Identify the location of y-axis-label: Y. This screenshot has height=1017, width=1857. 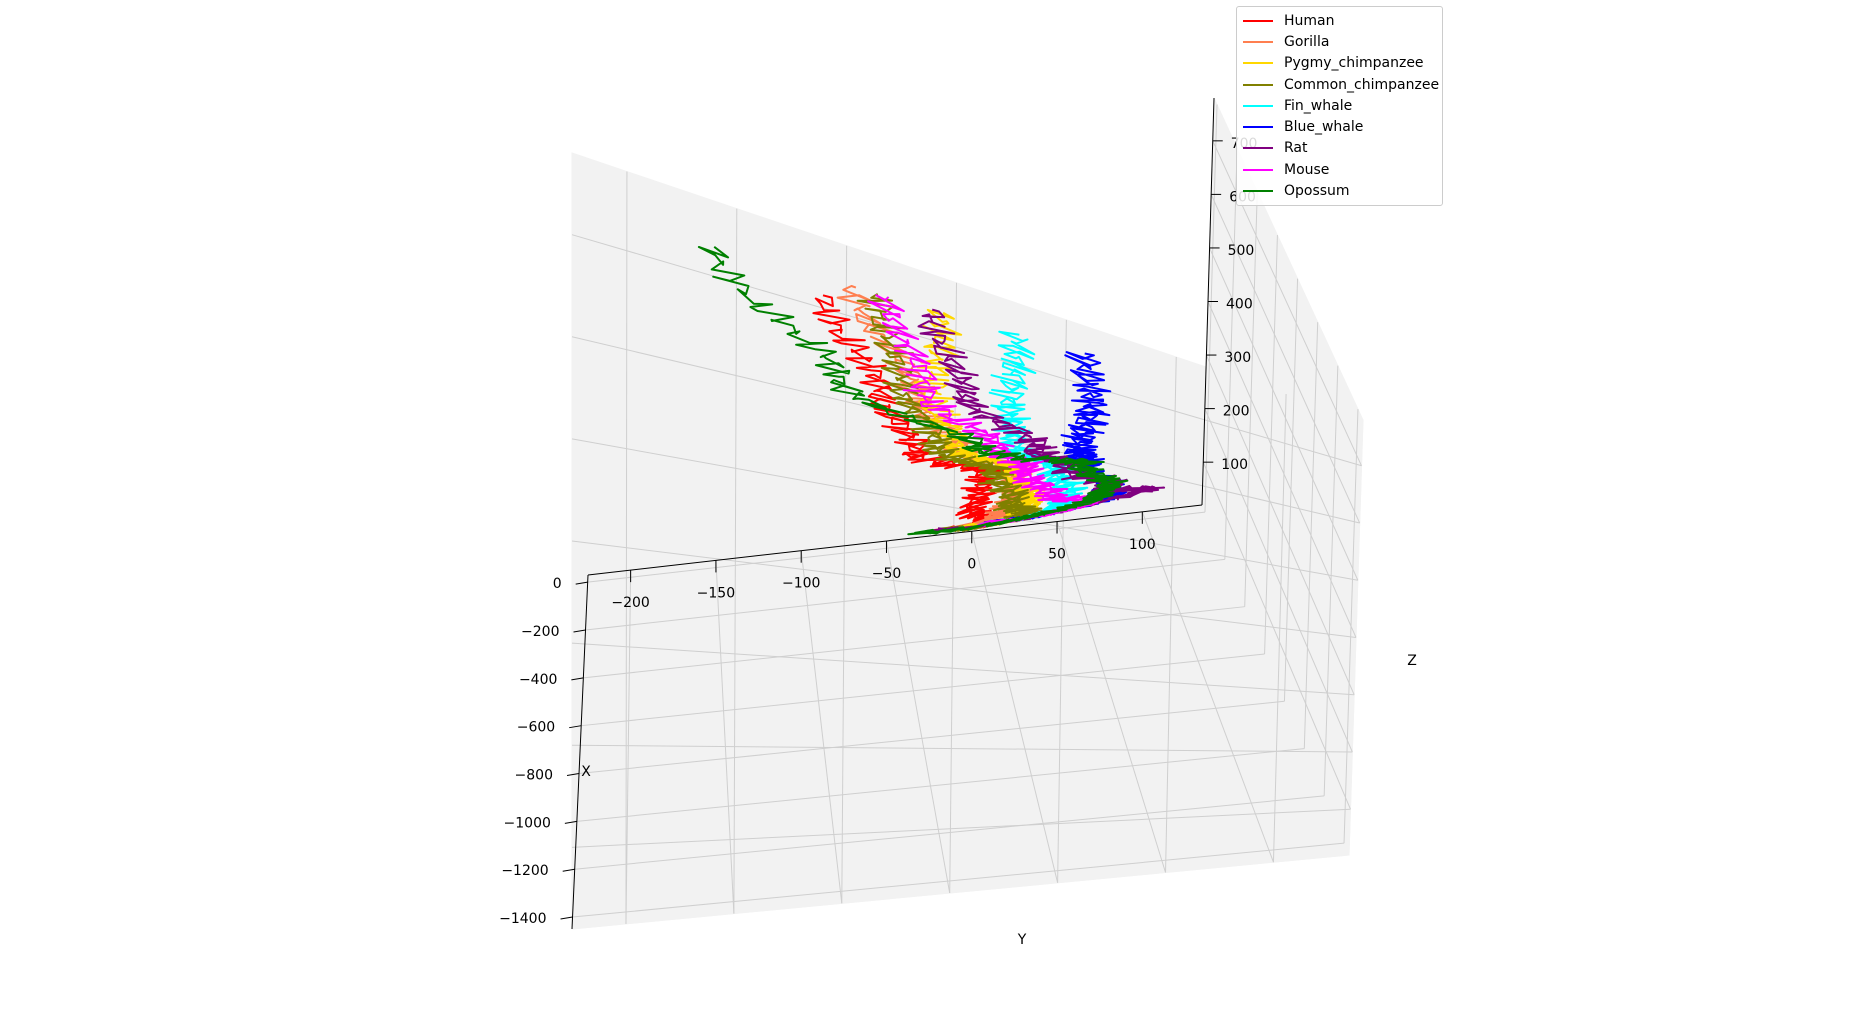
(1022, 940).